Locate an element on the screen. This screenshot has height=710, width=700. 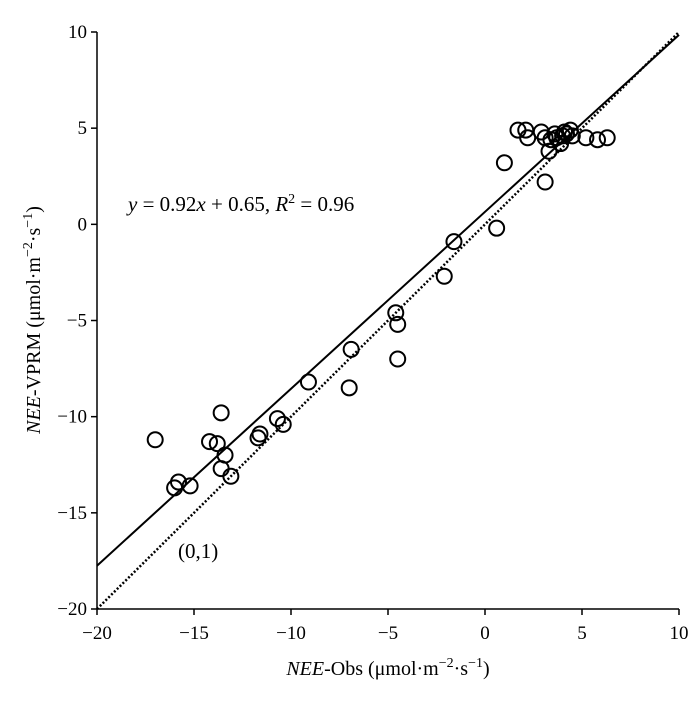
y-axis-label: NEE-VPRM (μmol·m−2·s−1) is located at coordinates (33, 320).